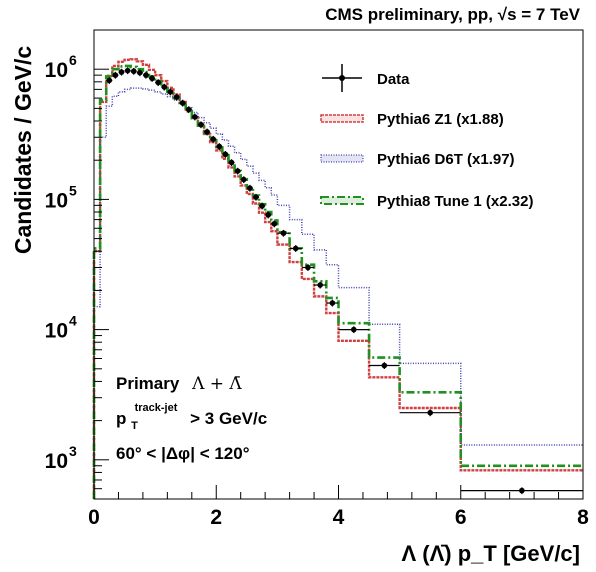  Describe the element at coordinates (183, 453) in the screenshot. I see `annotation-delta-phi: 60° < |Δφ| < 120°` at that location.